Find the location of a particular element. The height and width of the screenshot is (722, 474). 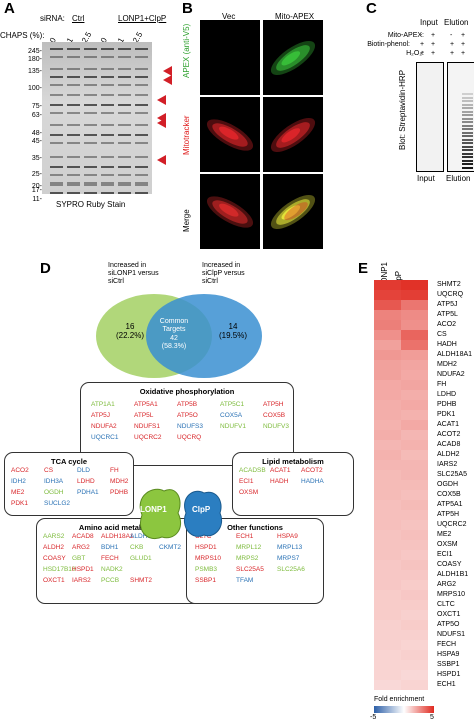

heatmap-gene-label: COASY is located at coordinates (449, 564).